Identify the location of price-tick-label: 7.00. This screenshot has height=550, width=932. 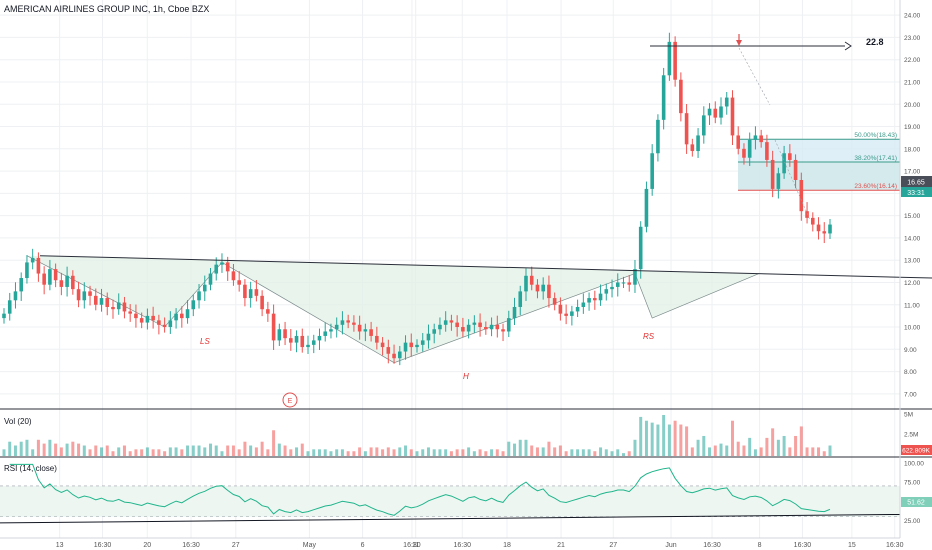
(910, 394).